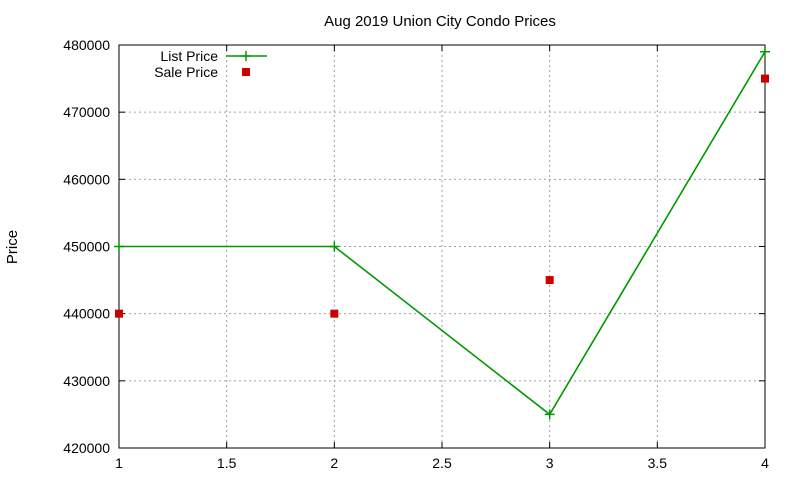 The image size is (800, 480). What do you see at coordinates (189, 56) in the screenshot?
I see `legend-label: List Price` at bounding box center [189, 56].